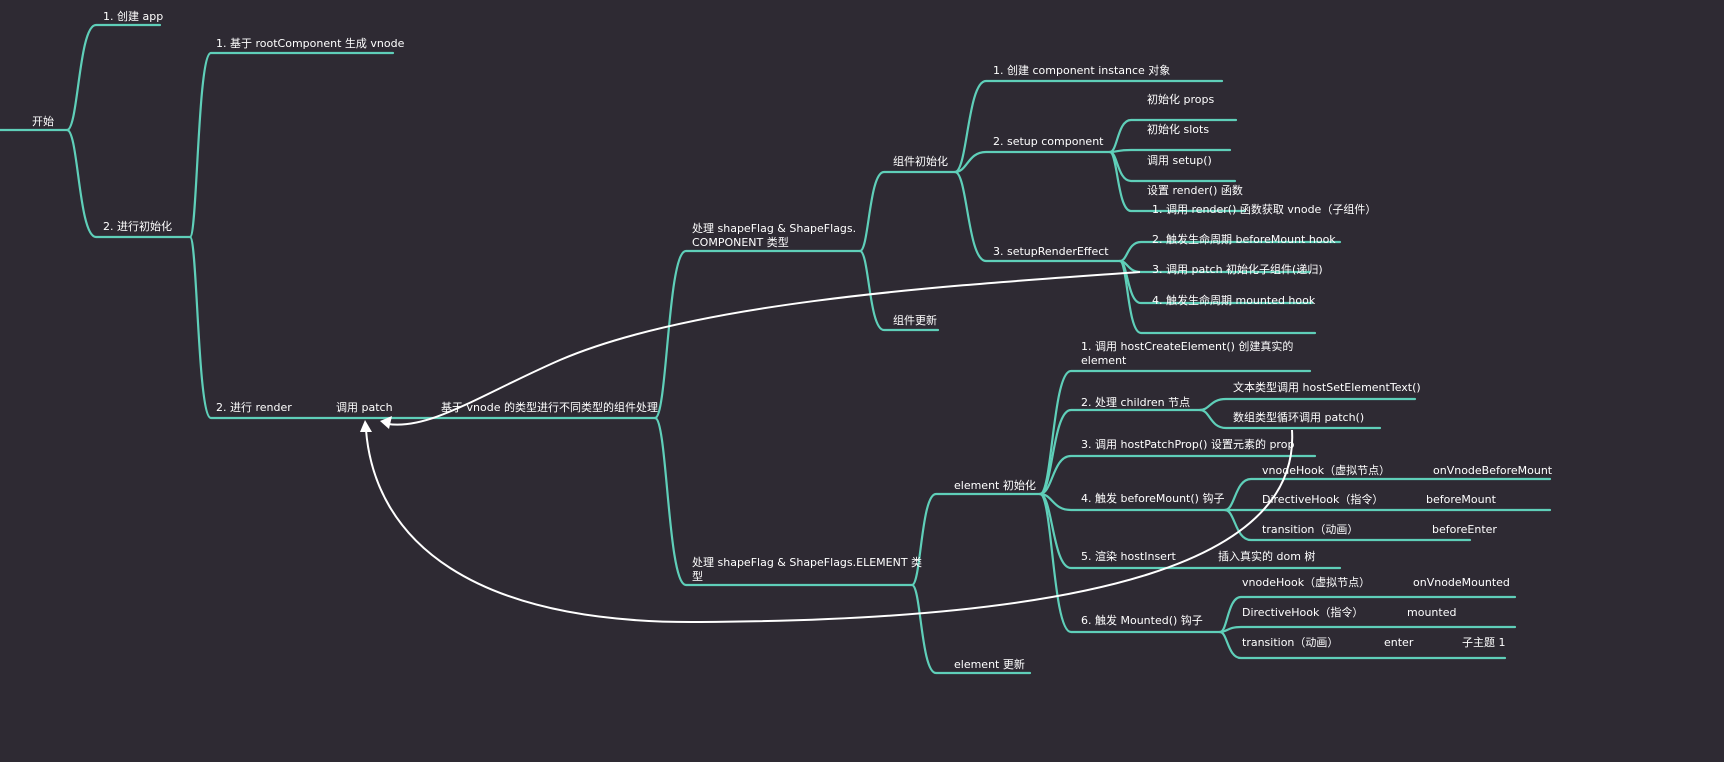 The width and height of the screenshot is (1724, 762). Describe the element at coordinates (757, 334) in the screenshot. I see `branch-component-type` at that location.